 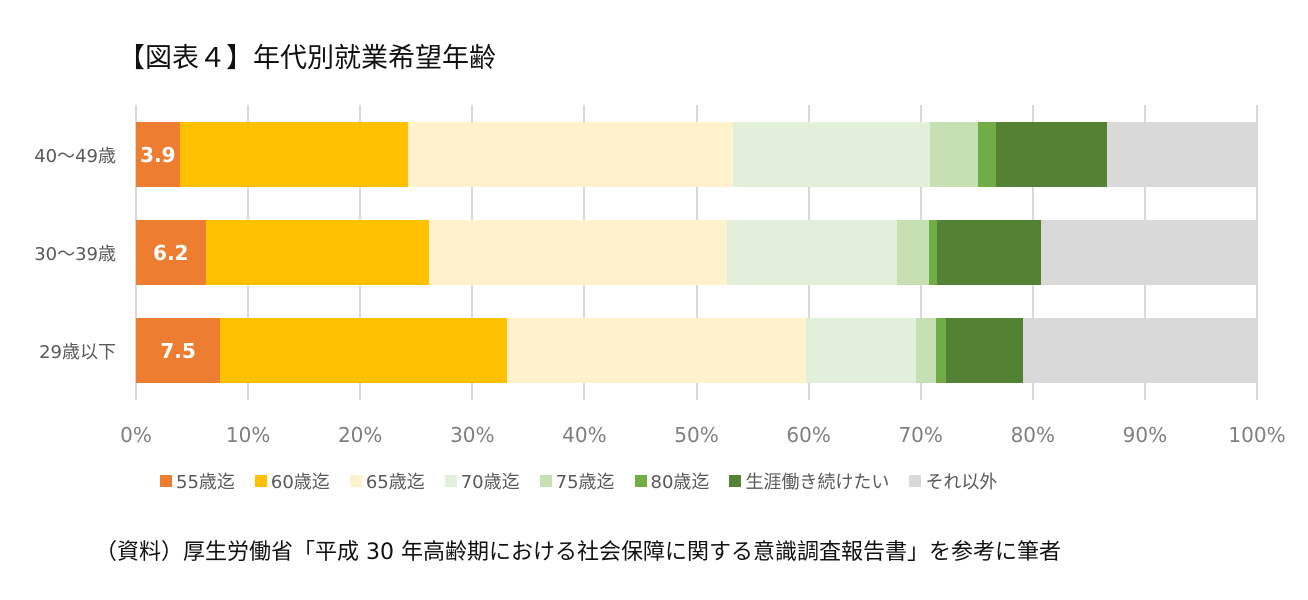 I want to click on legend-item: 80歳迄, so click(x=672, y=481).